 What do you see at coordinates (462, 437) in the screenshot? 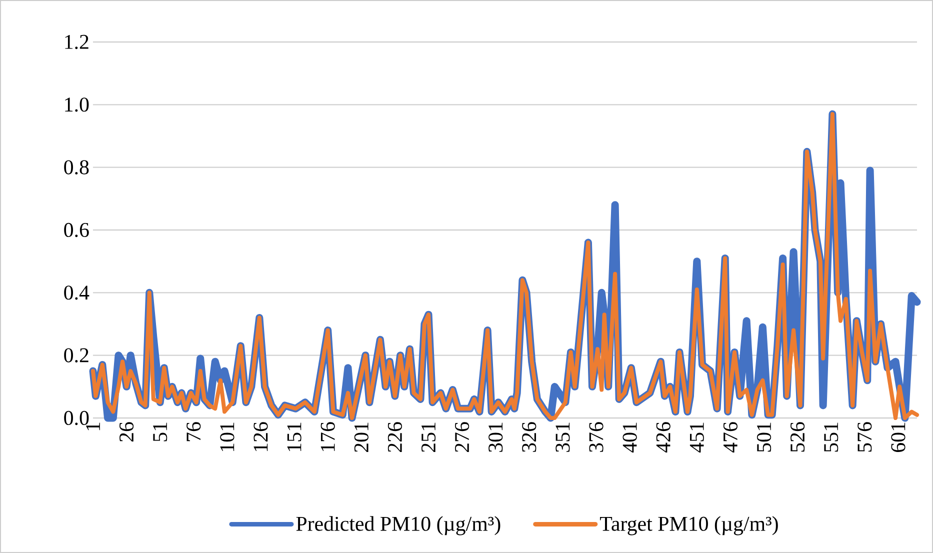
I see `x-tick-label: 276` at bounding box center [462, 437].